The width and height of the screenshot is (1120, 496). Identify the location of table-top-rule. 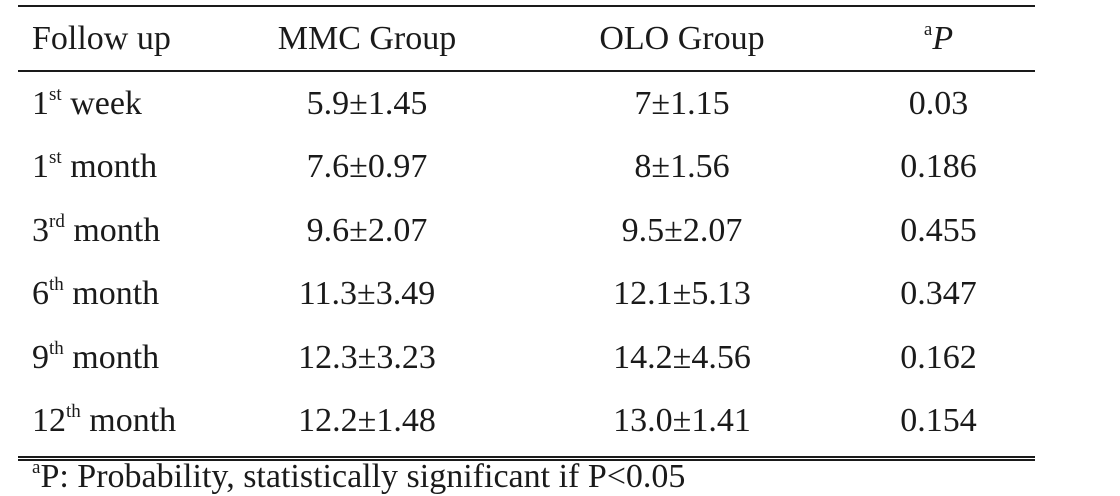
(526, 6).